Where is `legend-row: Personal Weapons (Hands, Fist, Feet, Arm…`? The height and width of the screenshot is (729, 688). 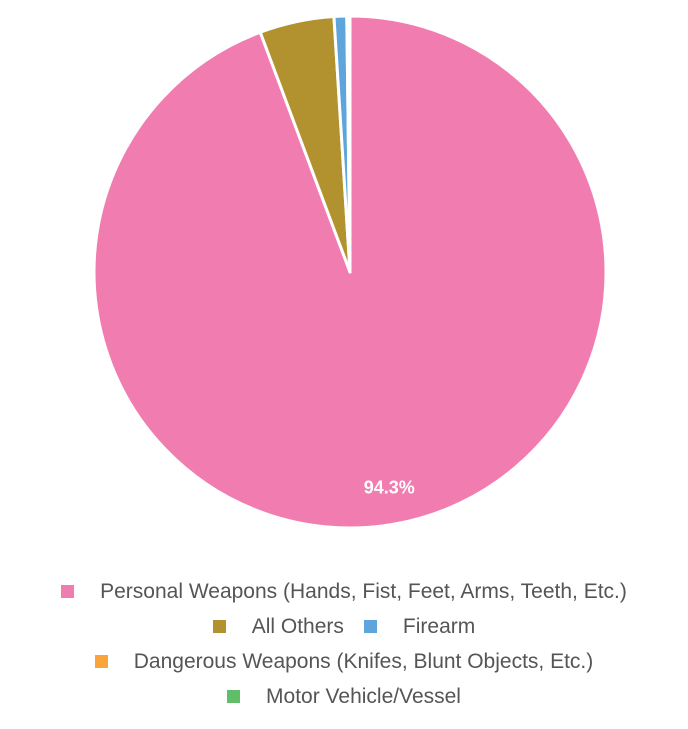
legend-row: Personal Weapons (Hands, Fist, Feet, Arm… is located at coordinates (344, 591).